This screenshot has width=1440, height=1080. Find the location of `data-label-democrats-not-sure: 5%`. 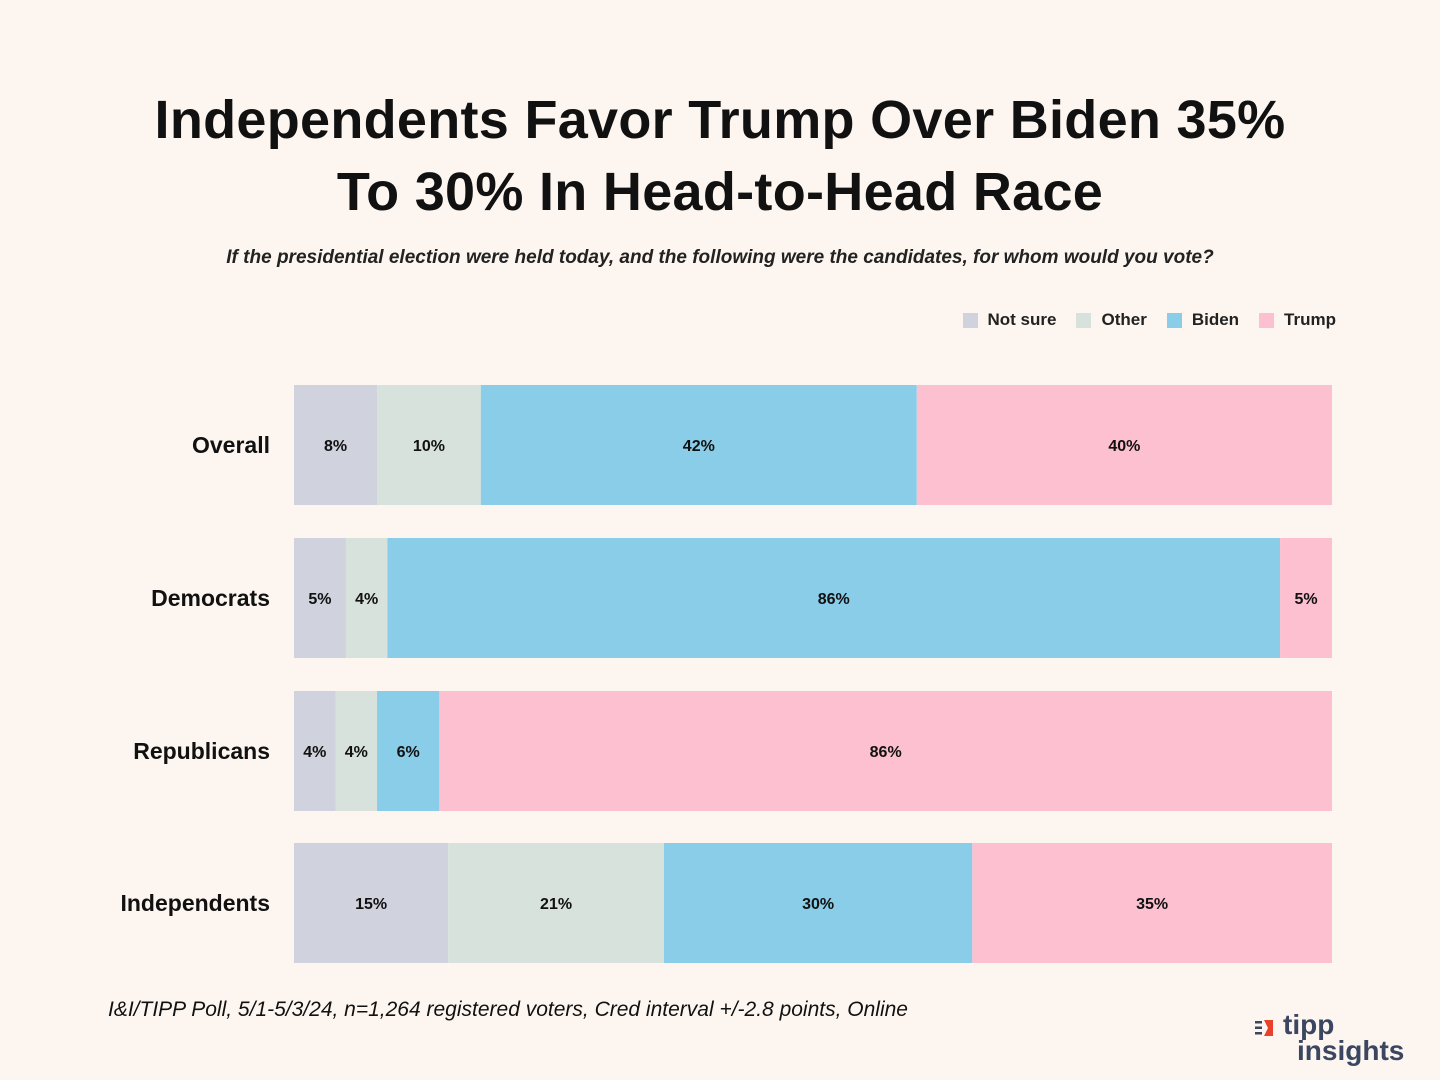

data-label-democrats-not-sure: 5% is located at coordinates (319, 599).